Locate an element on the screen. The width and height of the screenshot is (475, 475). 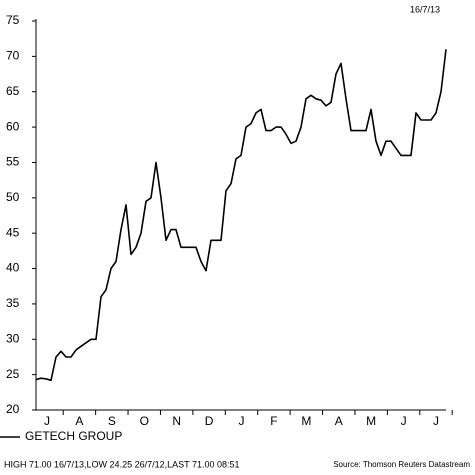
date-label: 16/7/13 is located at coordinates (425, 9).